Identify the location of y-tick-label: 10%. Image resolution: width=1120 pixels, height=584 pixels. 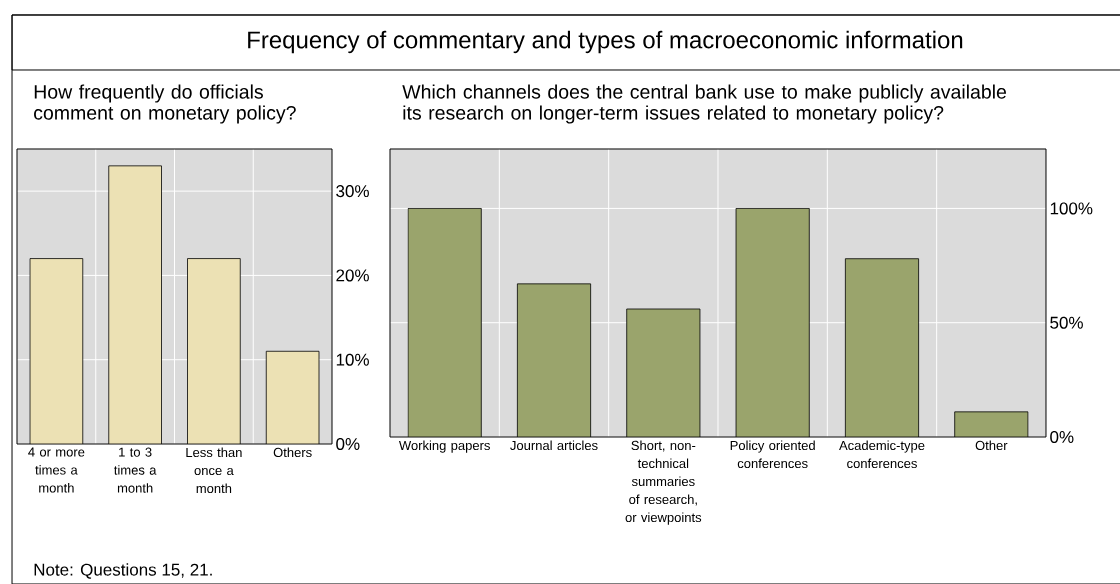
(352, 359).